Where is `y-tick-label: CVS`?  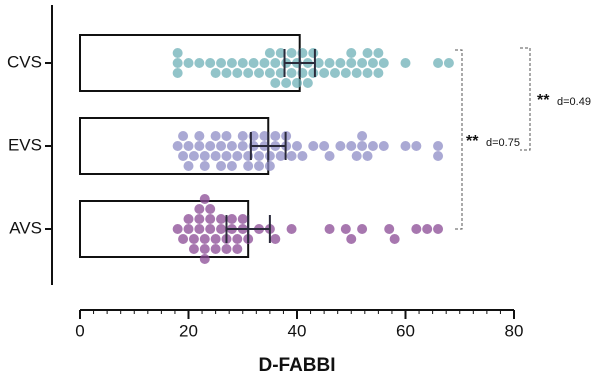 y-tick-label: CVS is located at coordinates (24, 61).